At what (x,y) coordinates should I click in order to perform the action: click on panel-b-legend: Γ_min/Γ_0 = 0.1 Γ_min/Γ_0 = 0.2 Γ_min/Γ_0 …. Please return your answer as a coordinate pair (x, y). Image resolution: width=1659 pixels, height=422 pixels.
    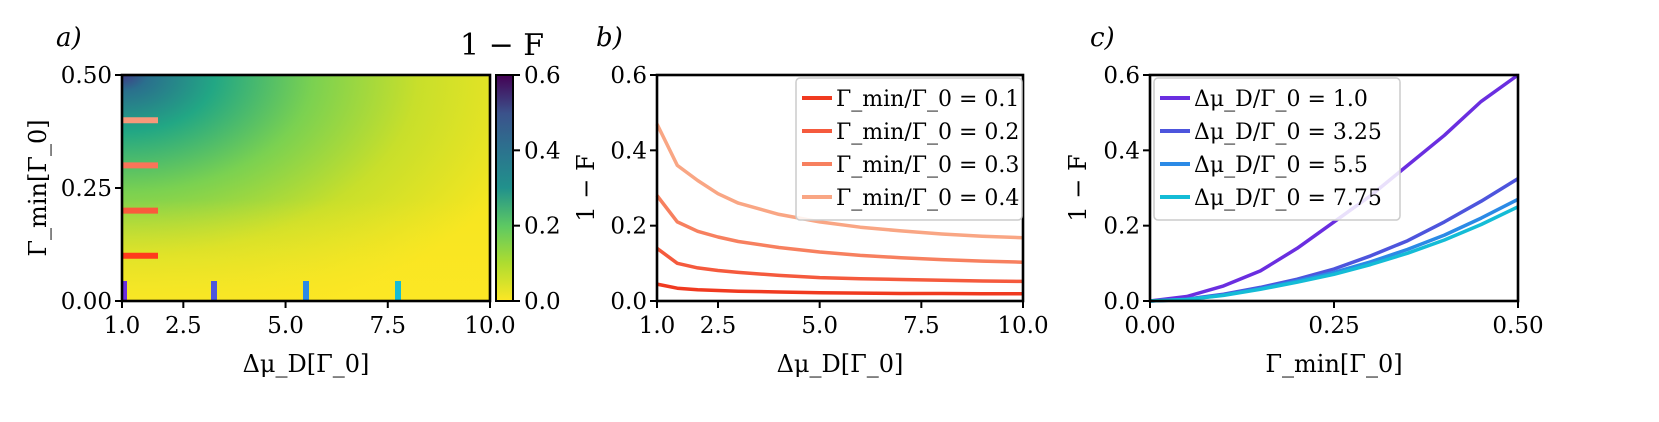
    Looking at the image, I should click on (909, 149).